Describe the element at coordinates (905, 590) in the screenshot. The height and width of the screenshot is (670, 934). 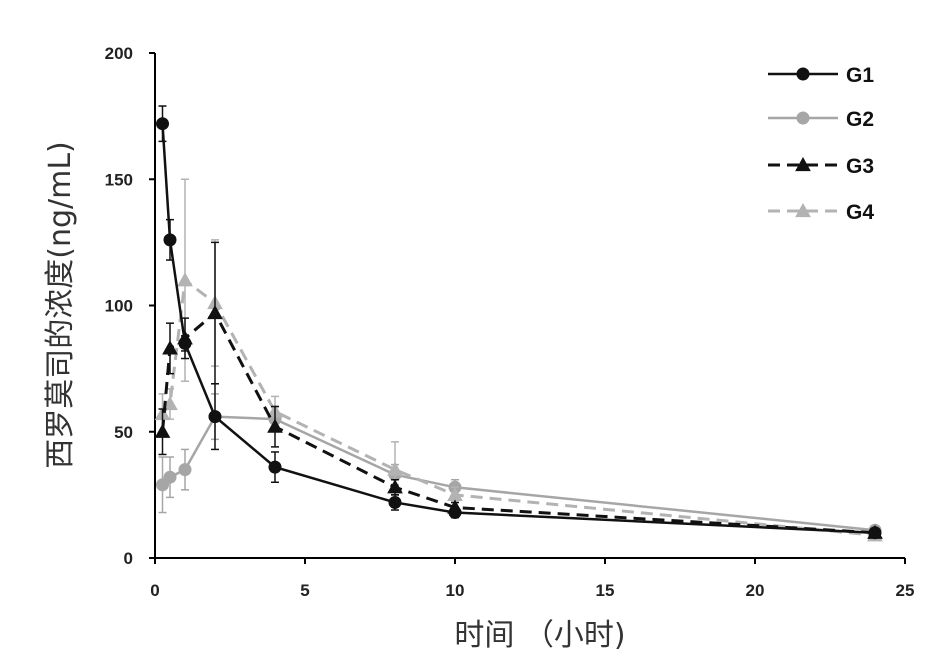
I see `x-tick-label: 25` at that location.